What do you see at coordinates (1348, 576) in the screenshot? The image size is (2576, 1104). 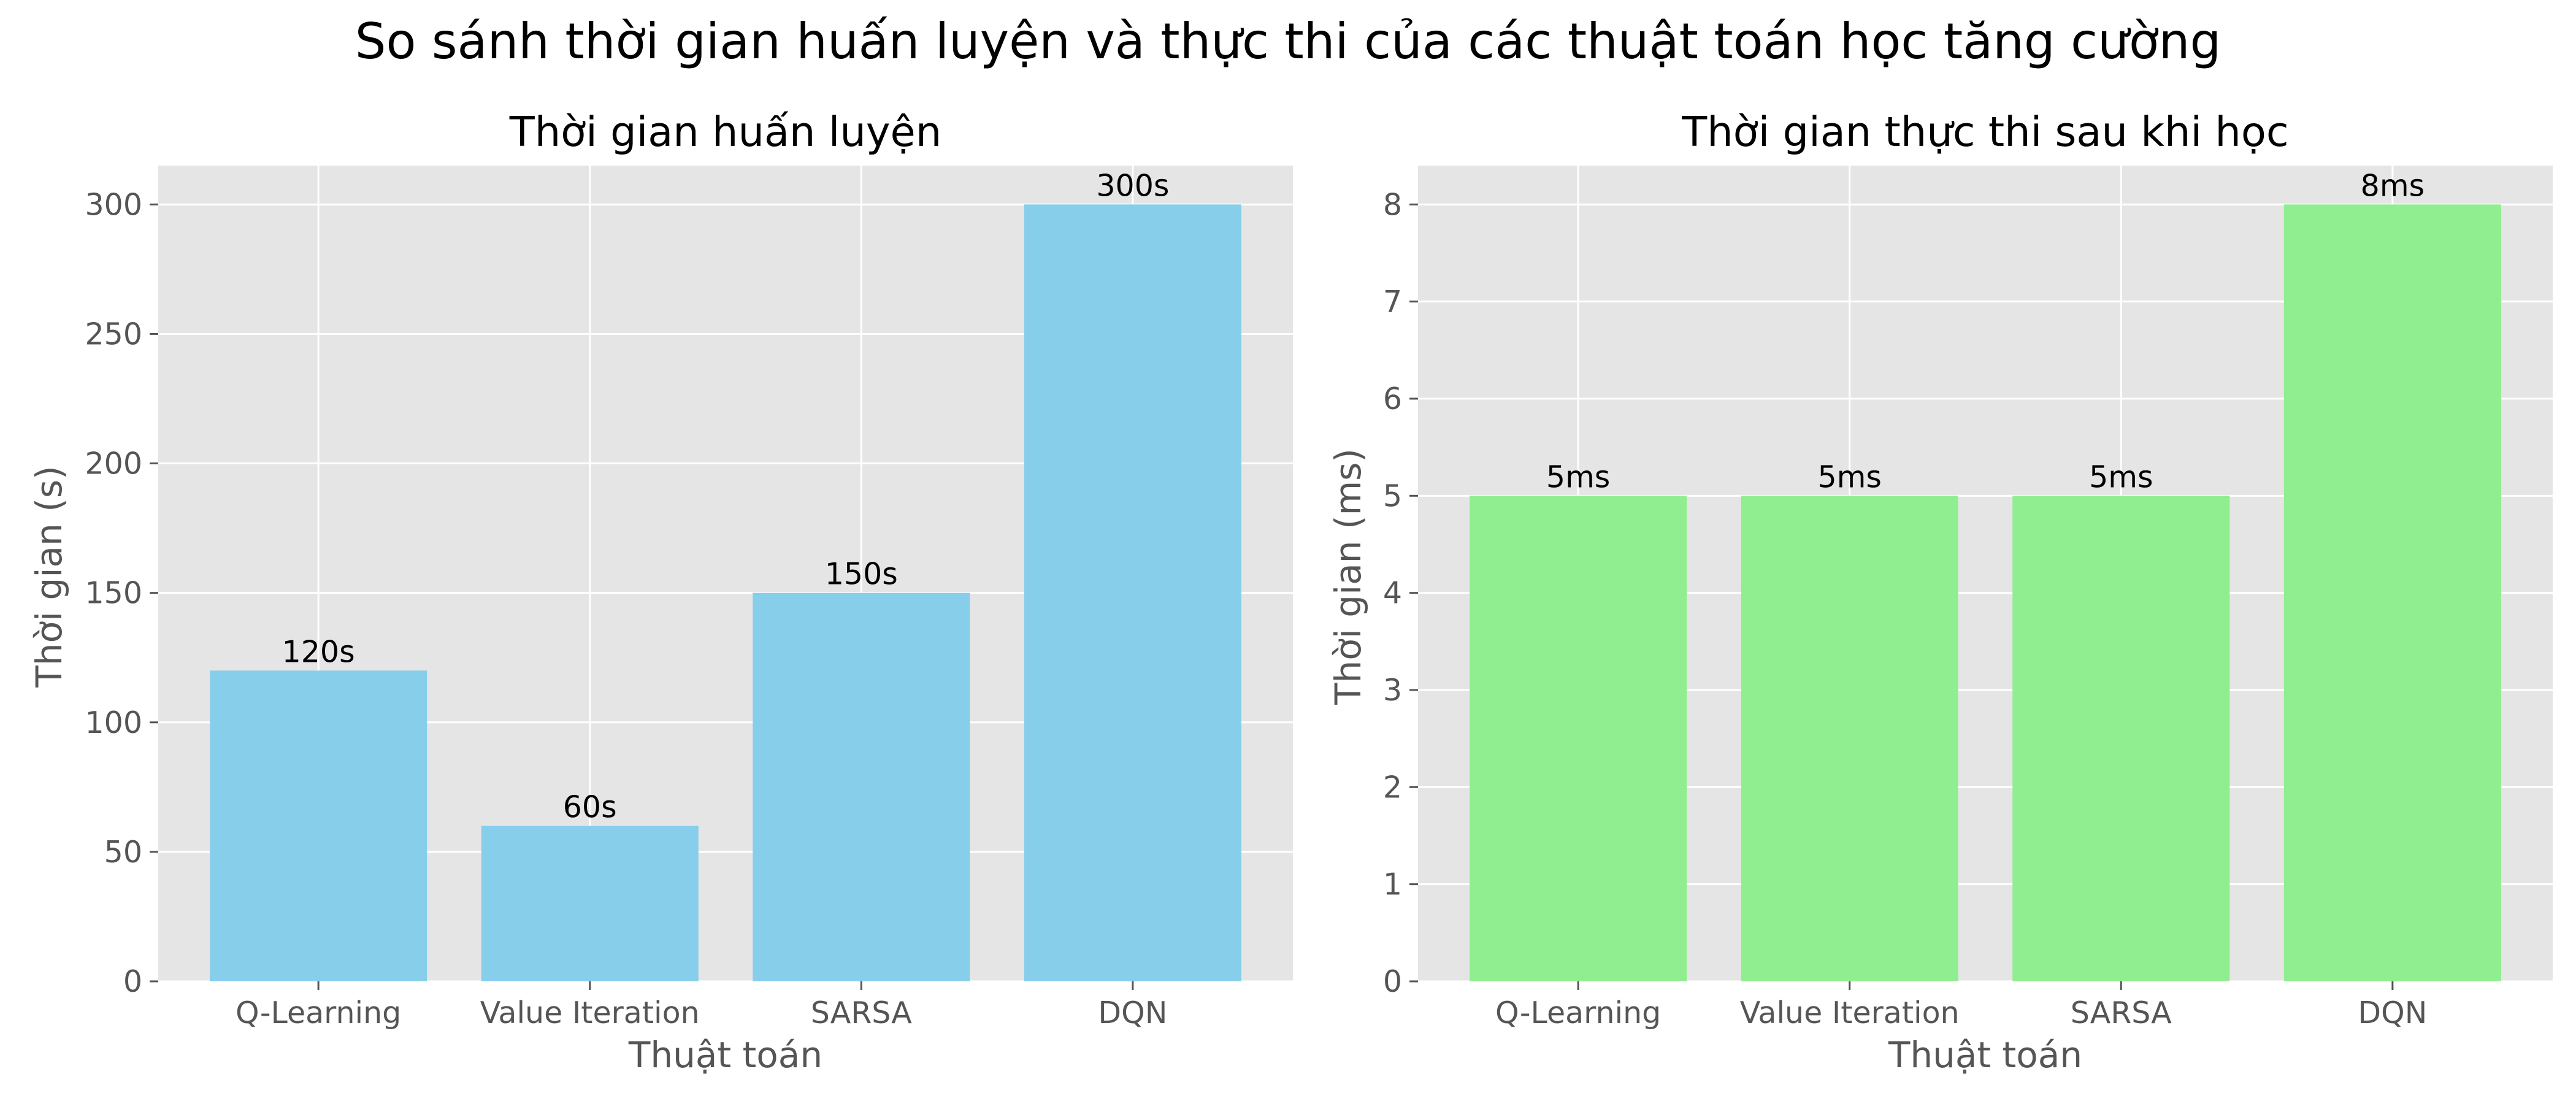 I see `execution-time-ylabel: Thời gian (ms)` at bounding box center [1348, 576].